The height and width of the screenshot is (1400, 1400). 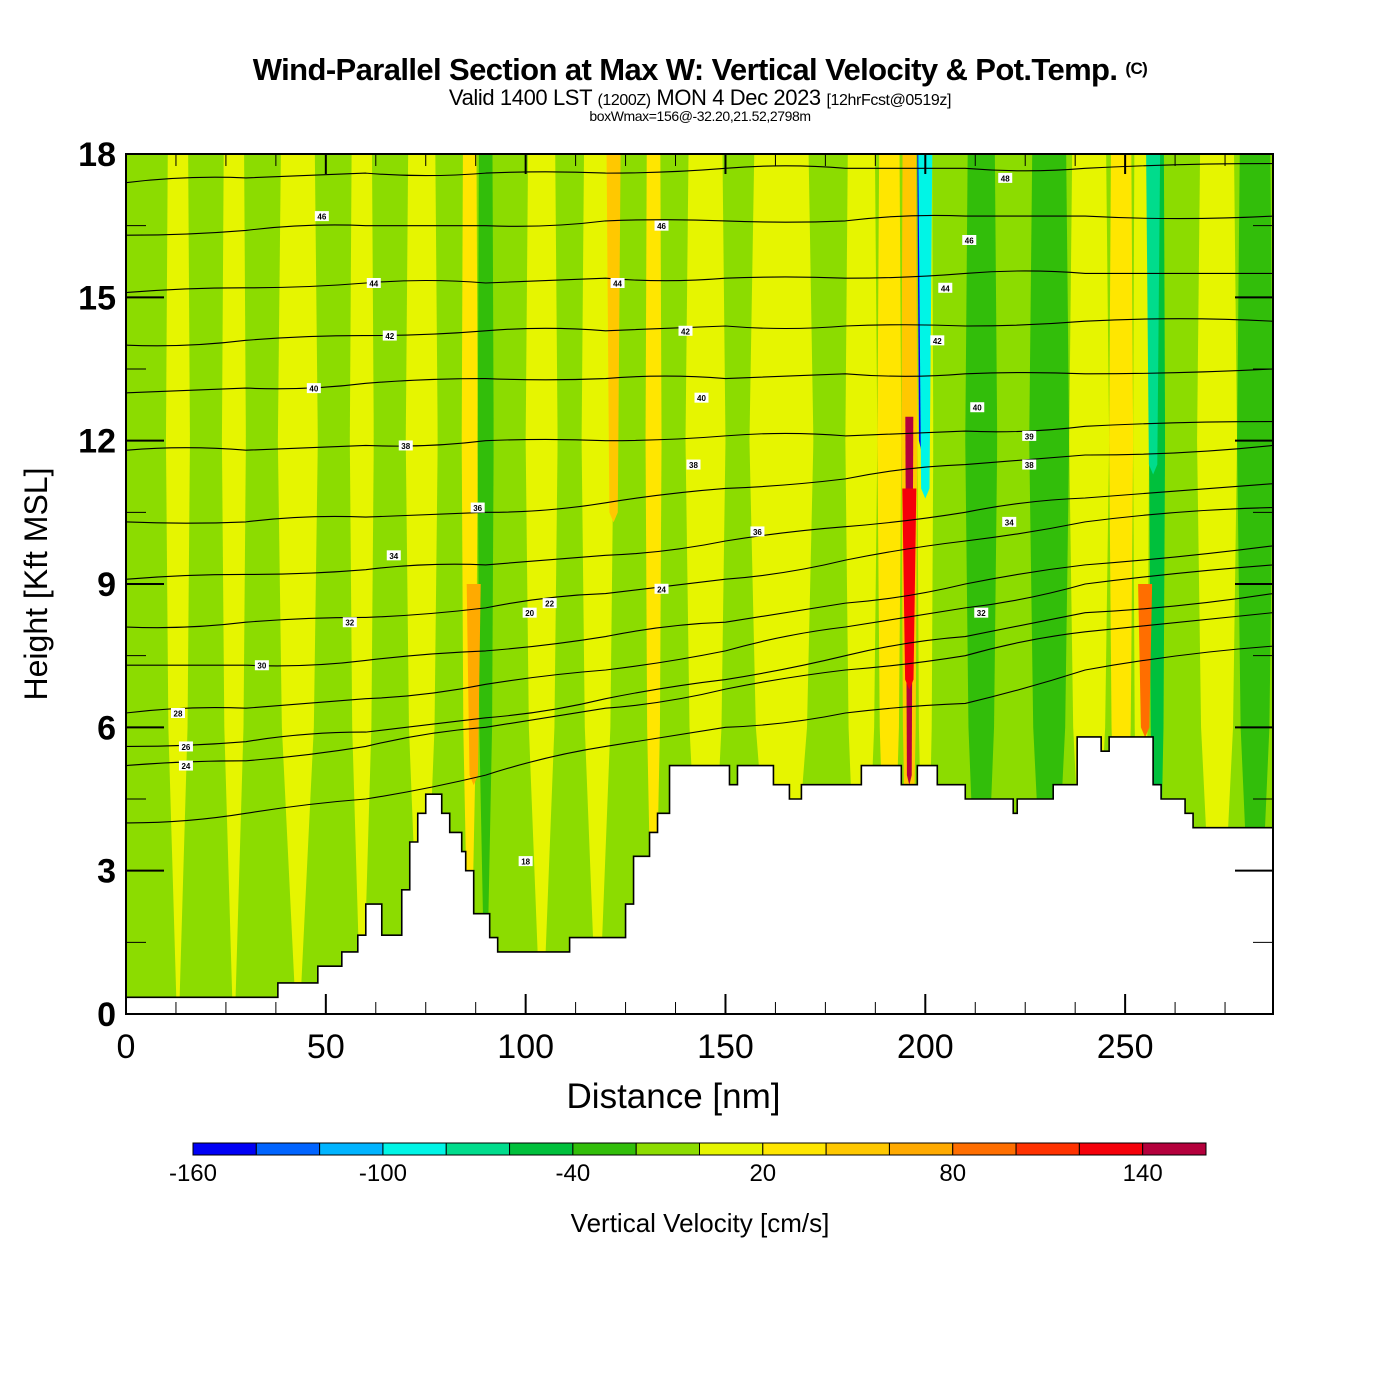 I want to click on contour-label: 42, so click(x=685, y=331).